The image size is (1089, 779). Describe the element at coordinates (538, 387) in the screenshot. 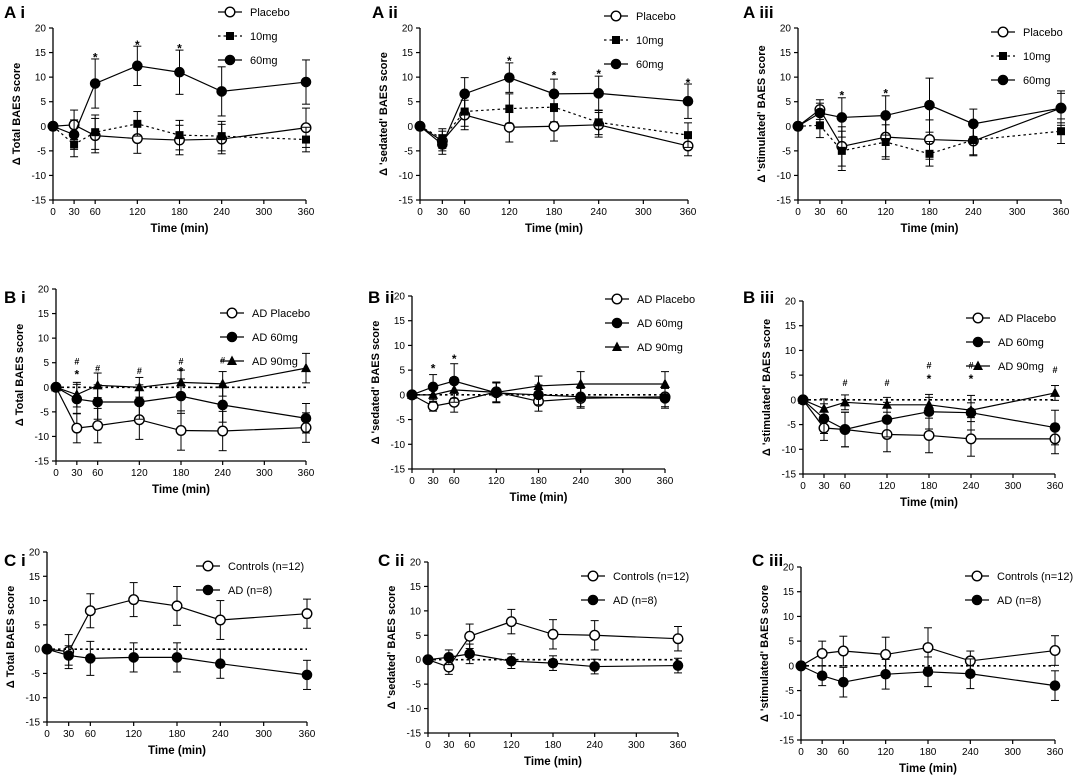

I see `series-ad-90mg` at that location.